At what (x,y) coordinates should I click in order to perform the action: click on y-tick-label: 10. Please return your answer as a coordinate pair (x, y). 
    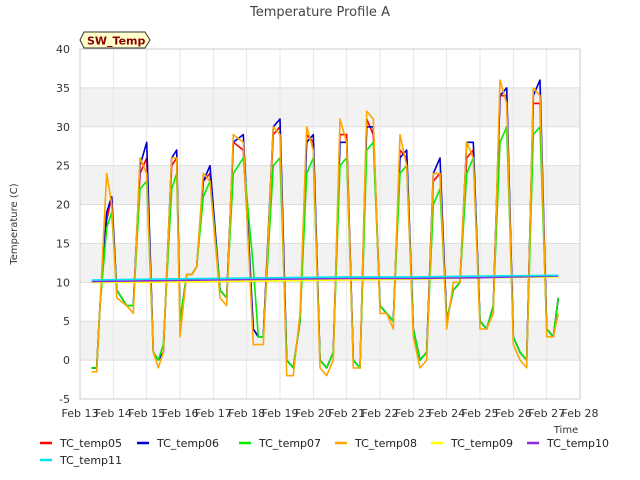
    Looking at the image, I should click on (63, 282).